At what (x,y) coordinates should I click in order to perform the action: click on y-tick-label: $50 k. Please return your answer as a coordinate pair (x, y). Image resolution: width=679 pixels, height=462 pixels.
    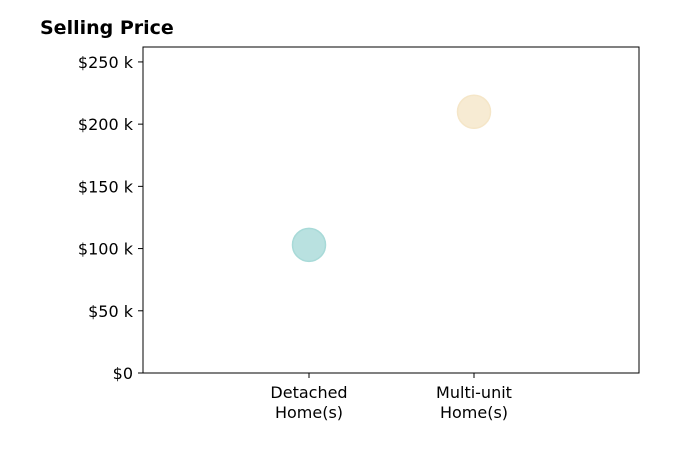
    Looking at the image, I should click on (111, 311).